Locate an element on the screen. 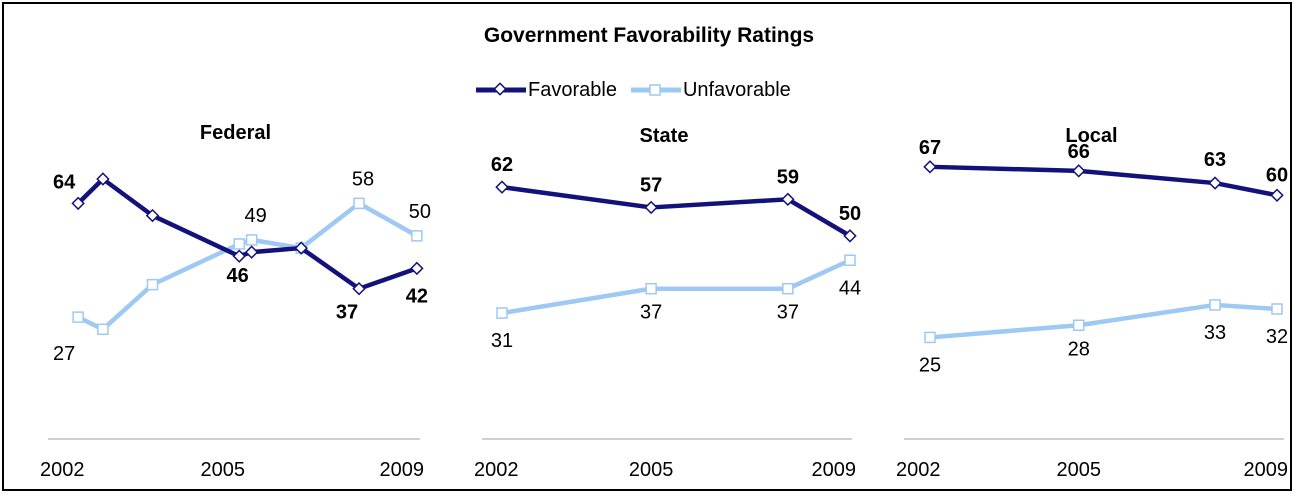 The image size is (1299, 497). chart-title: Government Favorability Ratings is located at coordinates (649, 35).